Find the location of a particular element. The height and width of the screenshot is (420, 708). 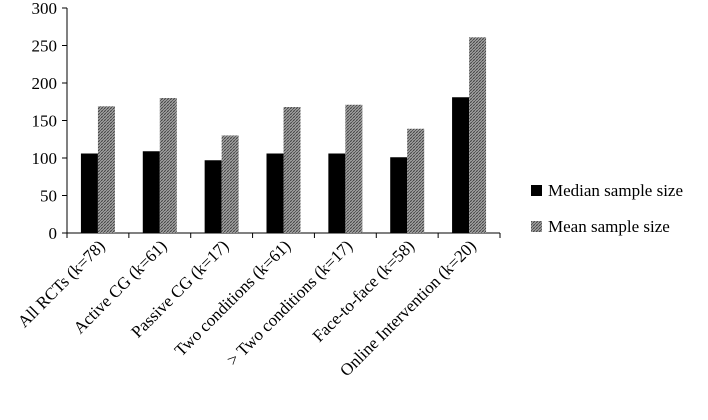

y-tick-label: 50 is located at coordinates (48, 196).